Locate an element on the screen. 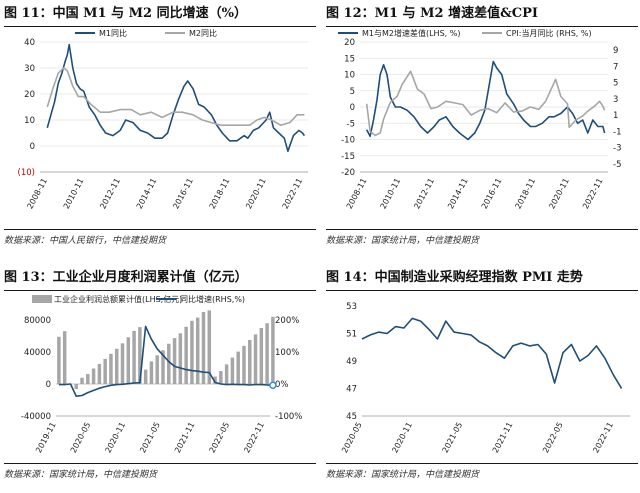 This screenshot has width=640, height=493. y2-tick-label: 5 is located at coordinates (615, 84).